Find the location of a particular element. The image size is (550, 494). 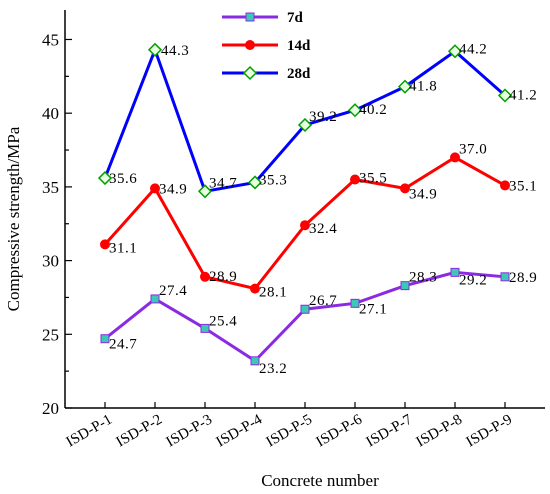

legend: 7d 14d 28d is located at coordinates (266, 46).